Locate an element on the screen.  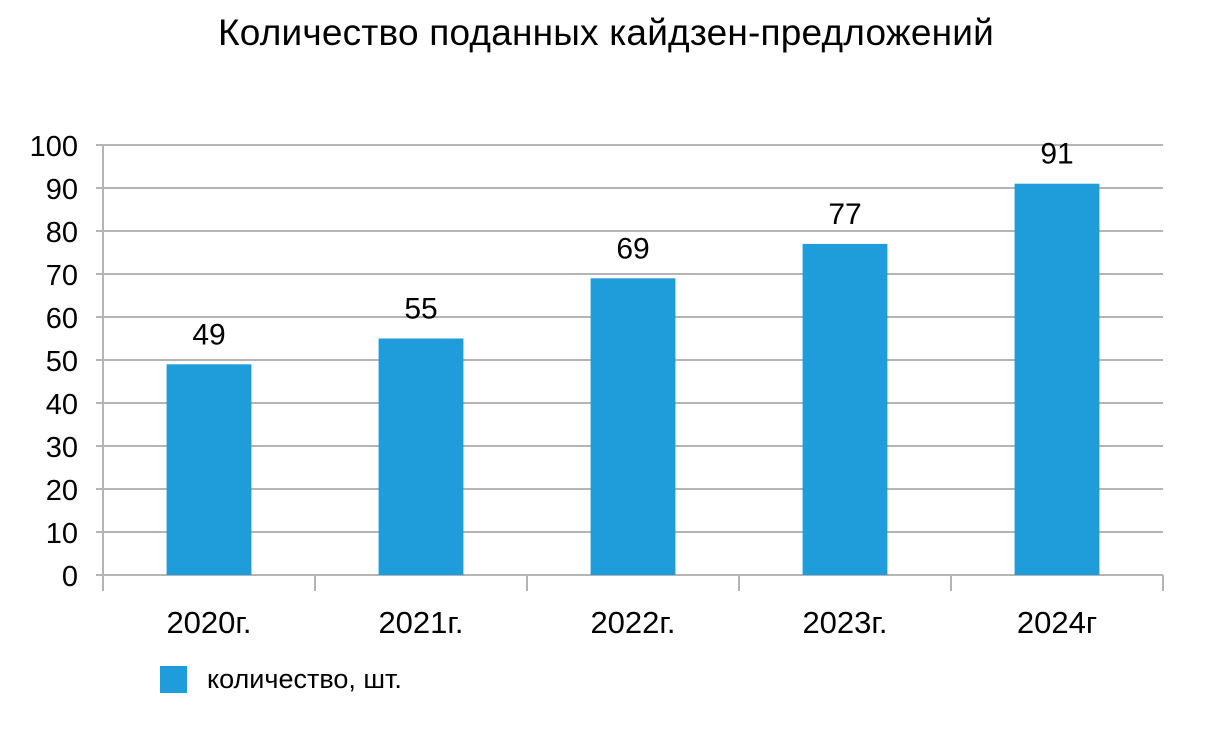
x-tick-label: 2022г. is located at coordinates (632, 622).